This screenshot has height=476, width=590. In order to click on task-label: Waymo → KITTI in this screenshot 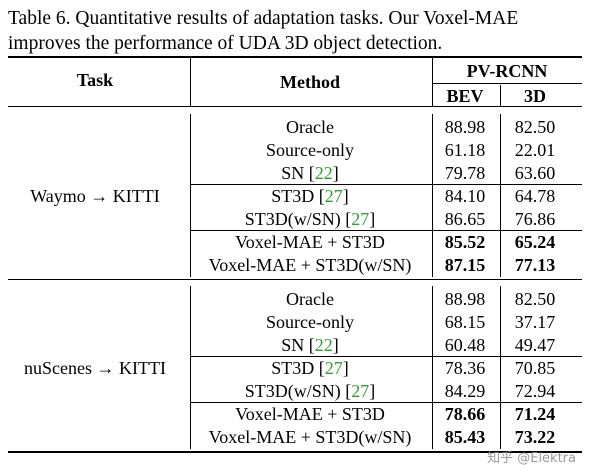, I will do `click(95, 196)`.